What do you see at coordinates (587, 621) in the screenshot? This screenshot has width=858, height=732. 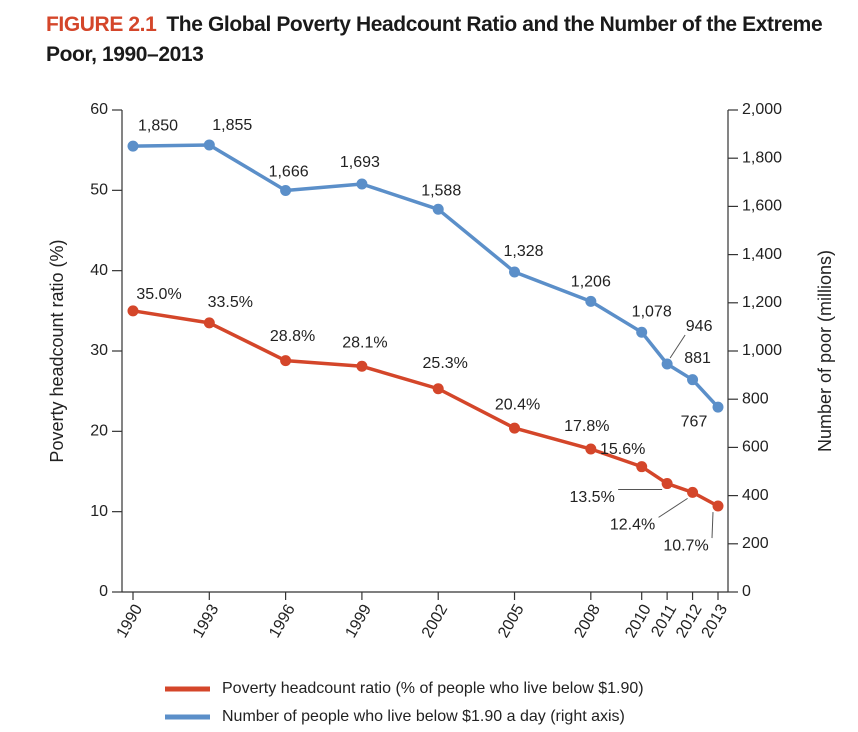 I see `x-tick-label: 2008` at bounding box center [587, 621].